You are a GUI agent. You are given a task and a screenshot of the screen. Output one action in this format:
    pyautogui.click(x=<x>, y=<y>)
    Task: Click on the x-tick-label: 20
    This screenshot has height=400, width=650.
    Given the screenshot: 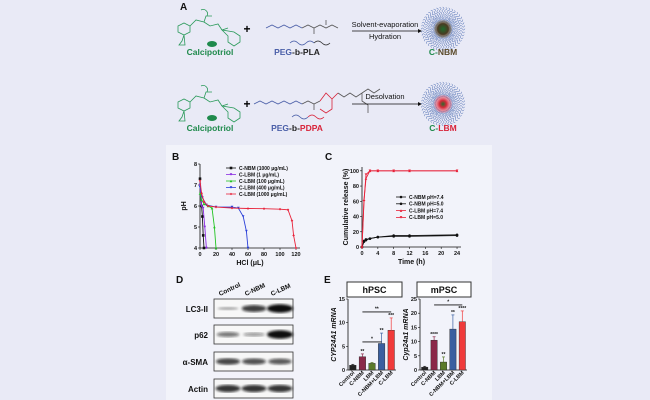 What is the action you would take?
    pyautogui.click(x=441, y=254)
    